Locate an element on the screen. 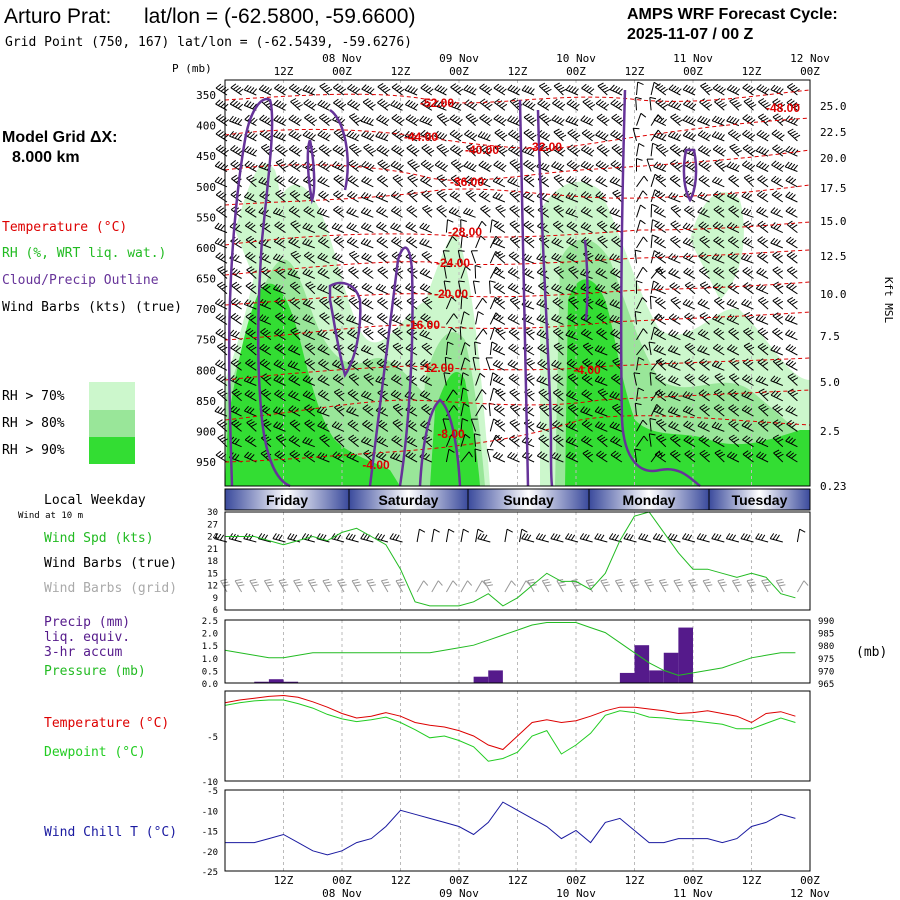 Image resolution: width=900 pixels, height=900 pixels. temp-ytick-label: -5 is located at coordinates (212, 738).